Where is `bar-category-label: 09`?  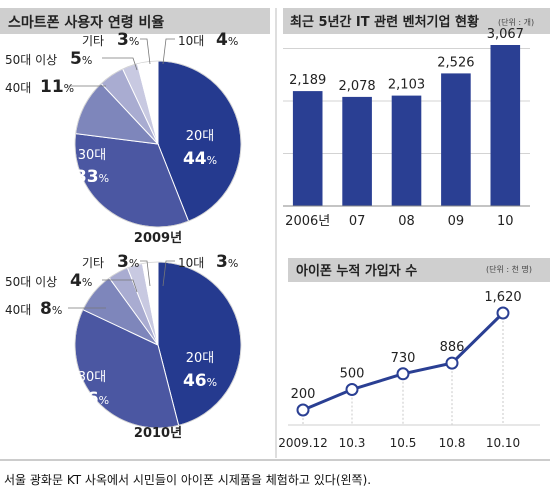 bar-category-label: 09 is located at coordinates (456, 221).